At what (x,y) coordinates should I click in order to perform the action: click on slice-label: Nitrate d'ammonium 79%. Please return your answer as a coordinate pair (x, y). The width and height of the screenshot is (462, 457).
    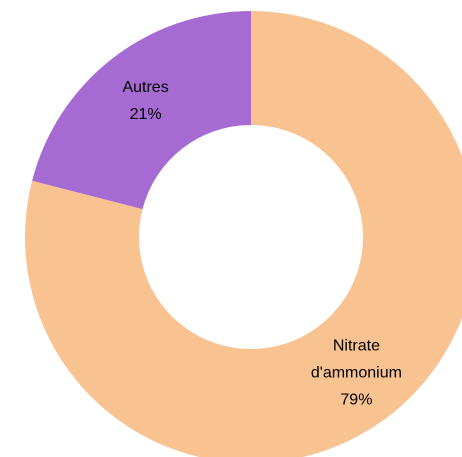
    Looking at the image, I should click on (356, 372).